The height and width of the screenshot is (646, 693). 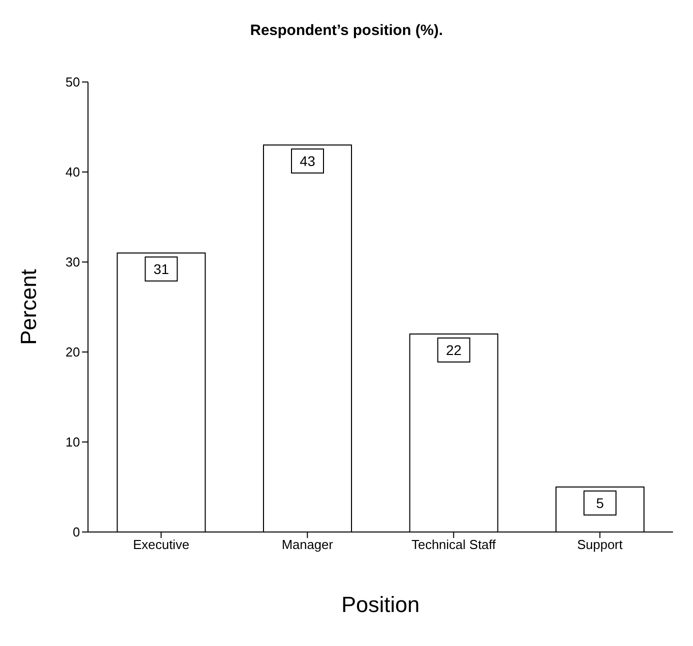 I want to click on x-tick-label: Executive, so click(x=161, y=544).